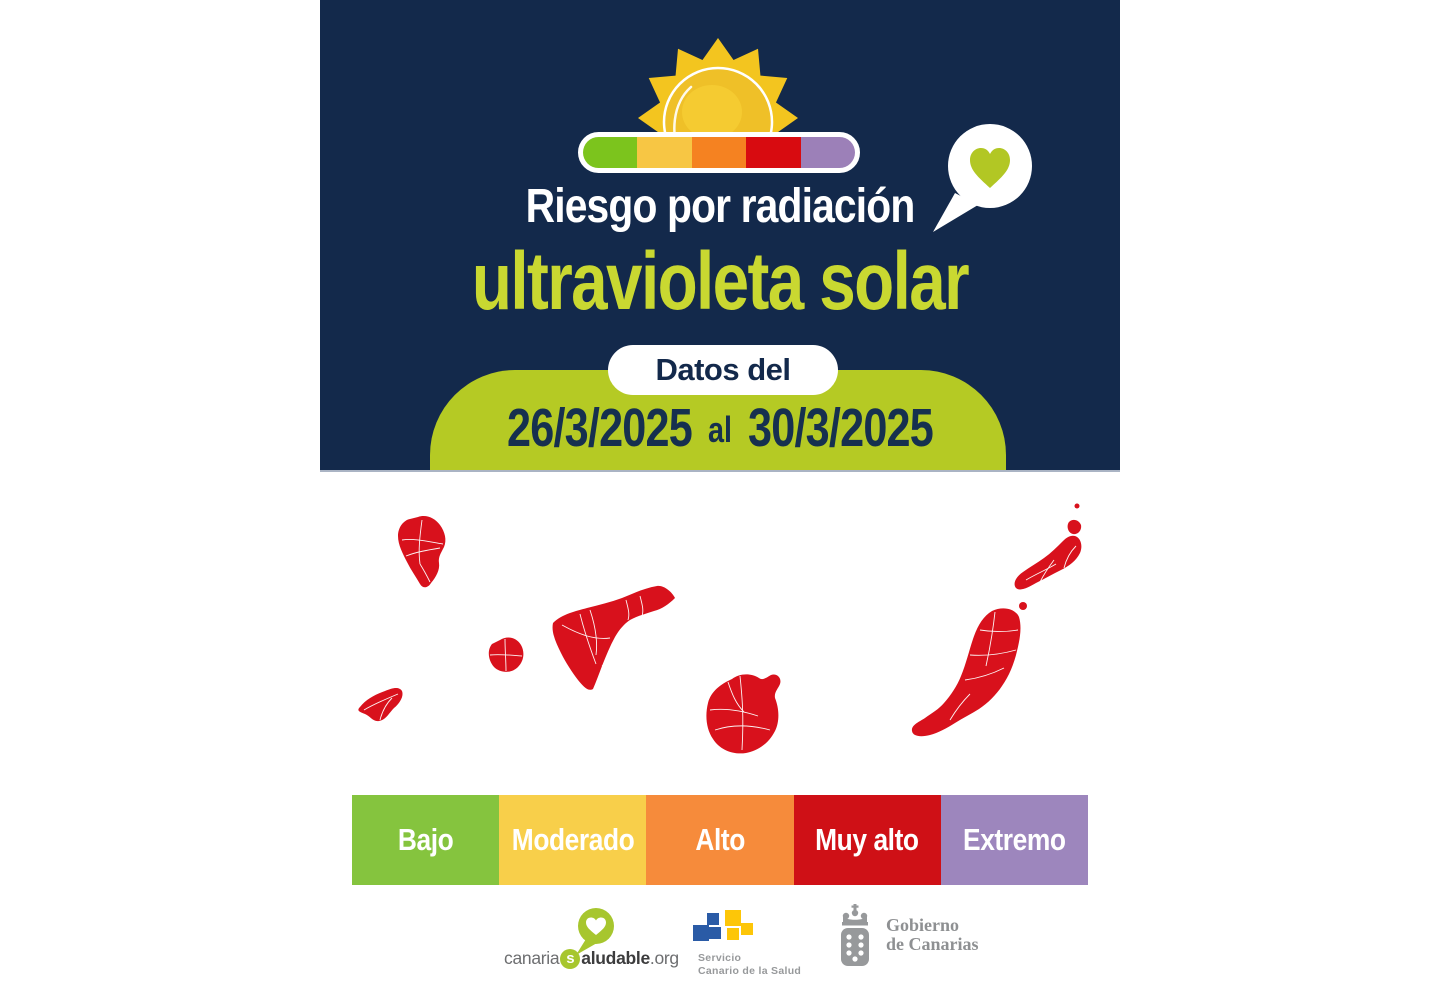  I want to click on lanzarote-island, so click(1048, 562).